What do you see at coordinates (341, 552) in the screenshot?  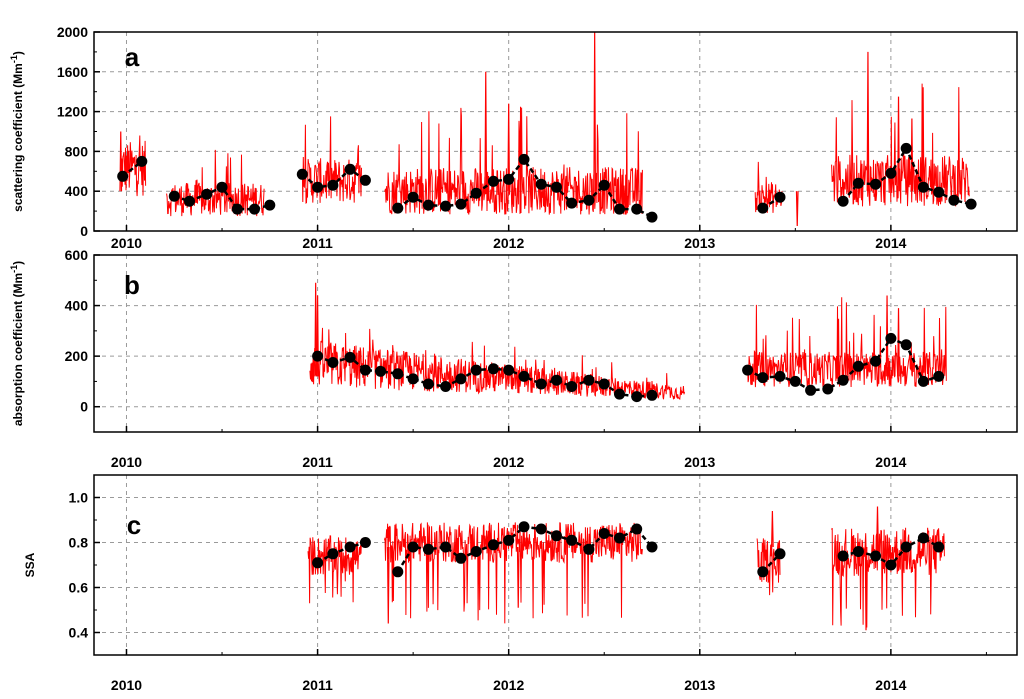 I see `monthly-mean-line` at bounding box center [341, 552].